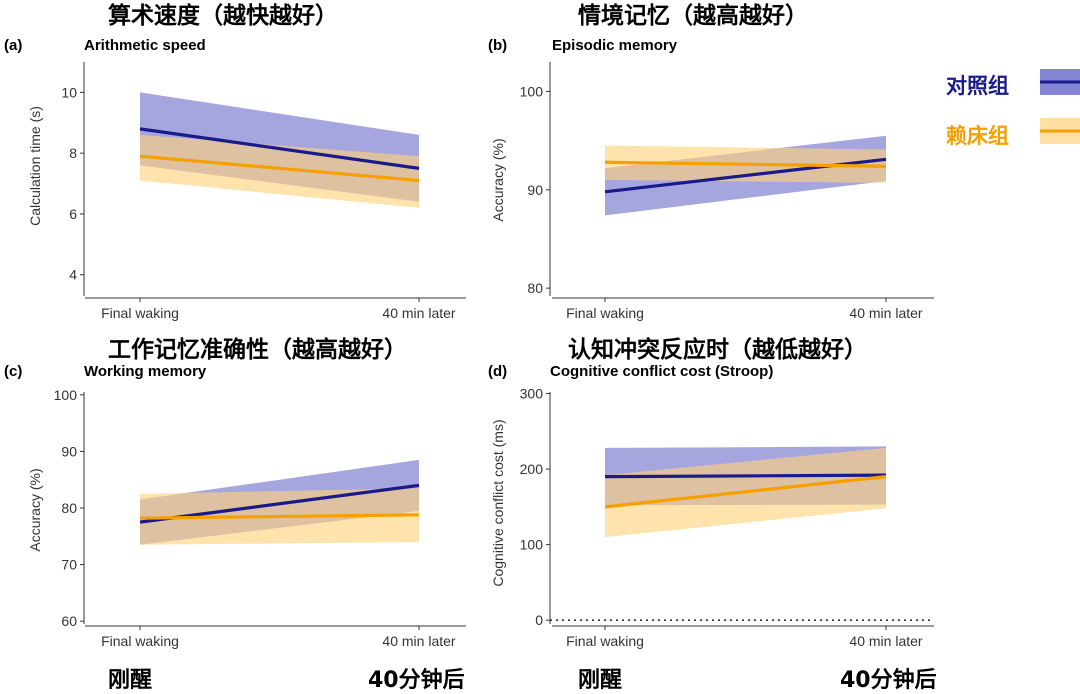  Describe the element at coordinates (497, 371) in the screenshot. I see `panel-d-tag: (d)` at that location.